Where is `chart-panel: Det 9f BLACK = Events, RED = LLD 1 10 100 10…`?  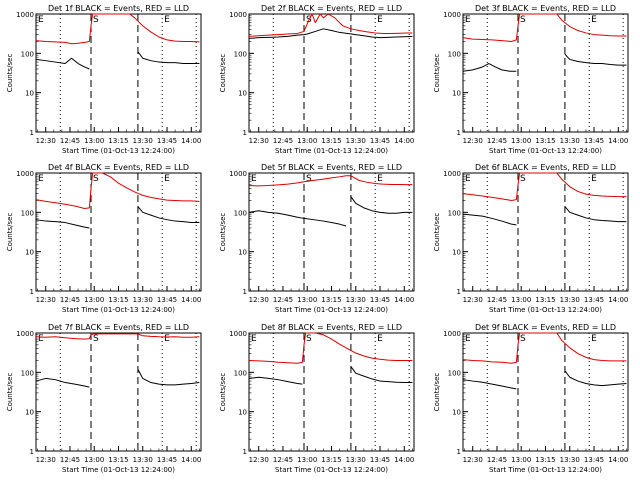 chart-panel: Det 9f BLACK = Events, RED = LLD 1 10 100 10… is located at coordinates (531, 398).